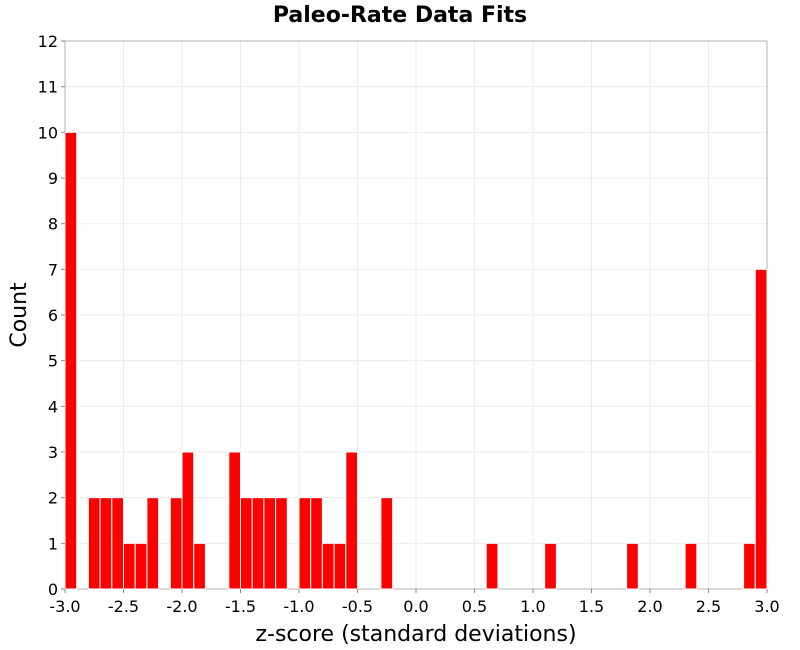 This screenshot has width=800, height=650. I want to click on y-tick-label: 4, so click(53, 406).